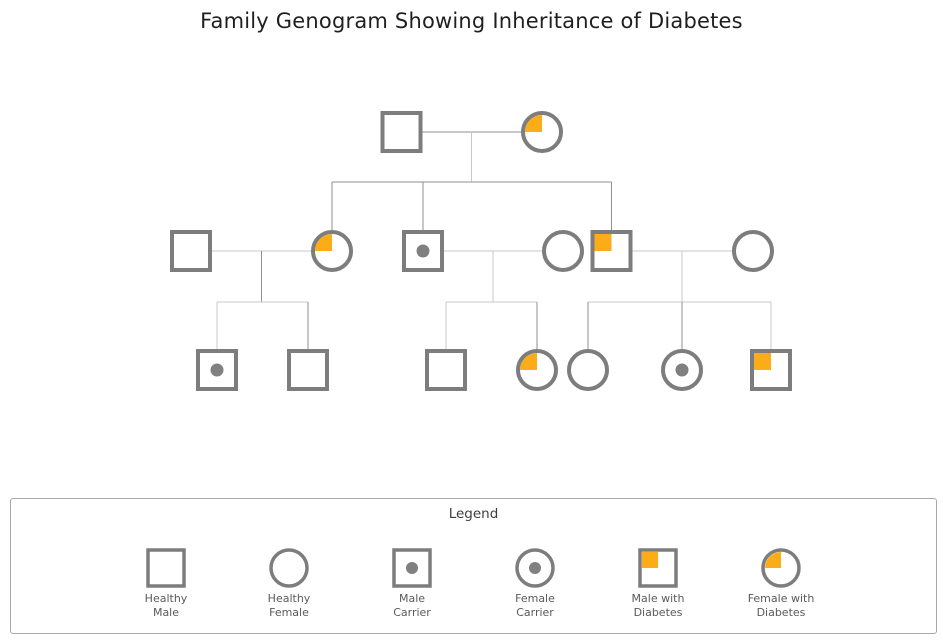 The width and height of the screenshot is (943, 644). What do you see at coordinates (781, 568) in the screenshot?
I see `female-with-diabetes-symbol-icon` at bounding box center [781, 568].